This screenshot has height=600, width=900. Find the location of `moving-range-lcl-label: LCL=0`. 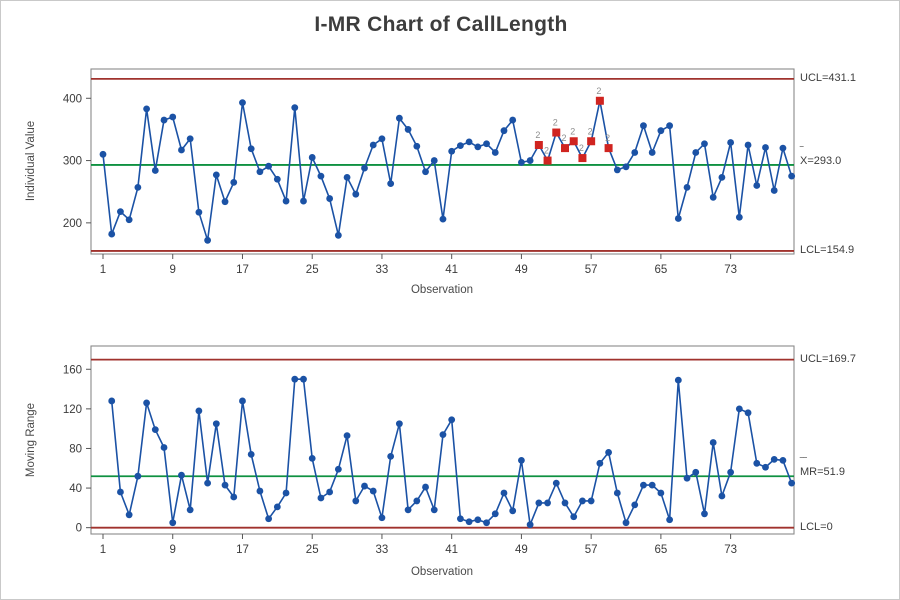

moving-range-lcl-label: LCL=0 is located at coordinates (816, 527).